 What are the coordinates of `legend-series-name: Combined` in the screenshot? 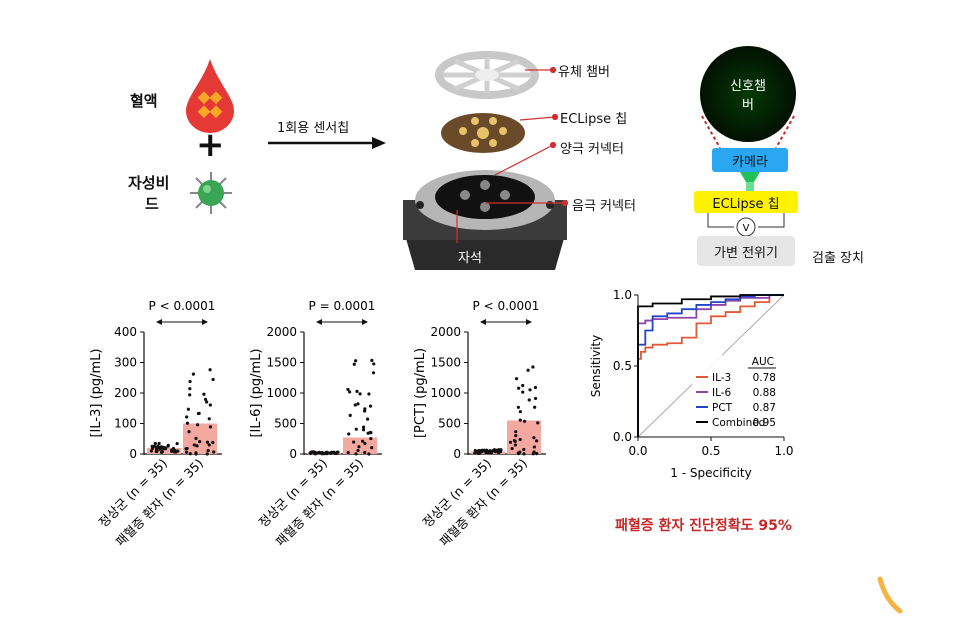 It's located at (738, 423).